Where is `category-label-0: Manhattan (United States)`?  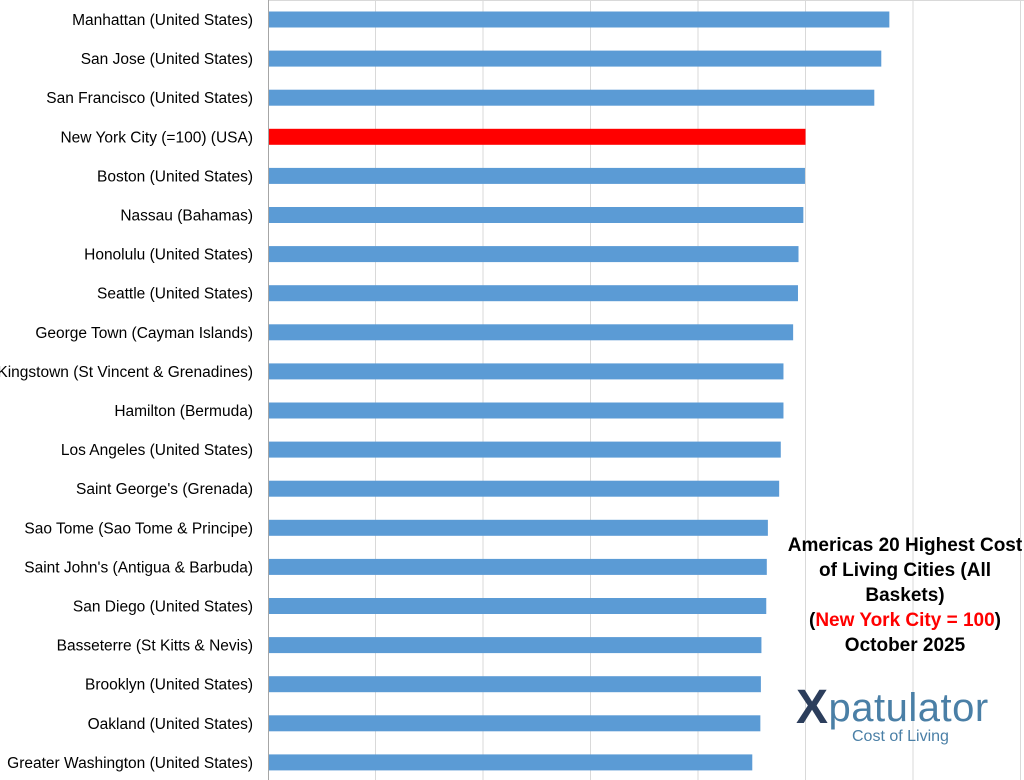 category-label-0: Manhattan (United States) is located at coordinates (162, 20).